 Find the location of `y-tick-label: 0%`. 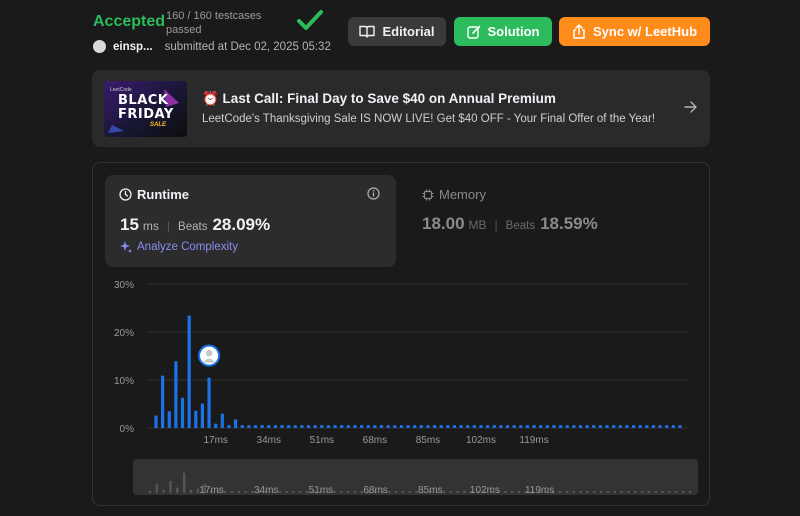

y-tick-label: 0% is located at coordinates (127, 429).